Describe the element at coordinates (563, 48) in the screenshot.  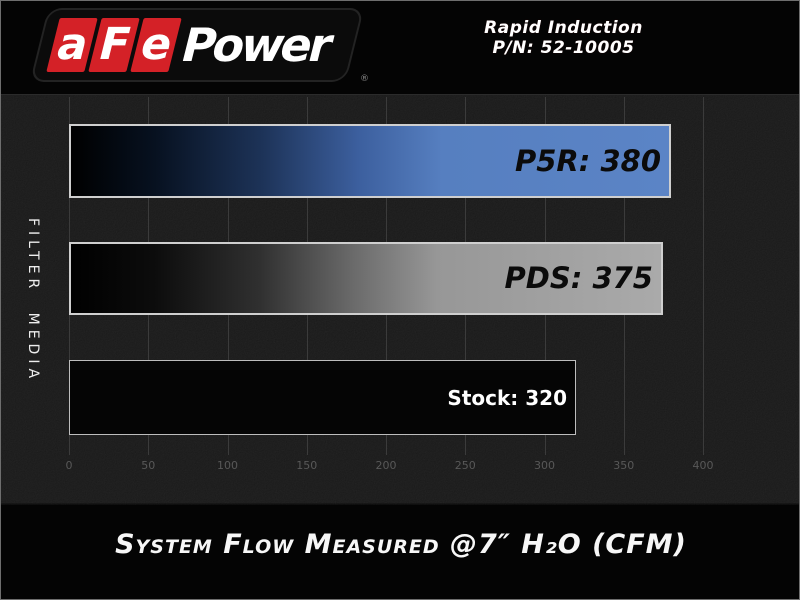
I see `part-number: P/N: 52-10005` at that location.